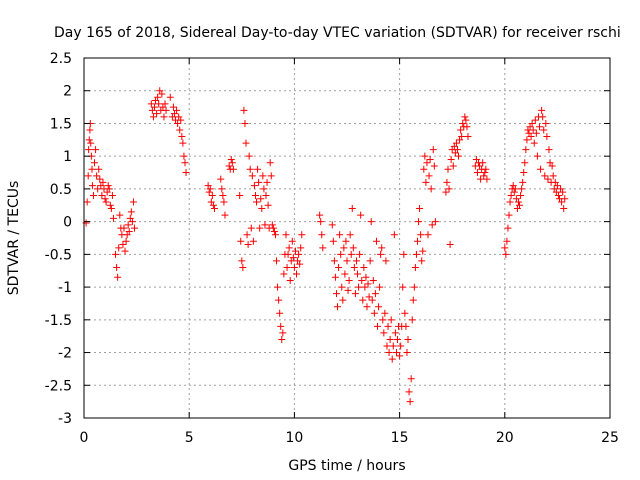  Describe the element at coordinates (58, 386) in the screenshot. I see `y-tick-label: -2.5` at that location.